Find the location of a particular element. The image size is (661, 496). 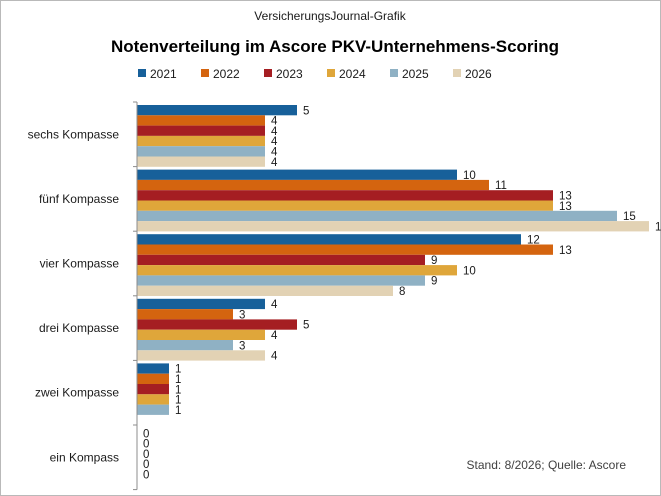

legend-swatch-2022 is located at coordinates (205, 73).